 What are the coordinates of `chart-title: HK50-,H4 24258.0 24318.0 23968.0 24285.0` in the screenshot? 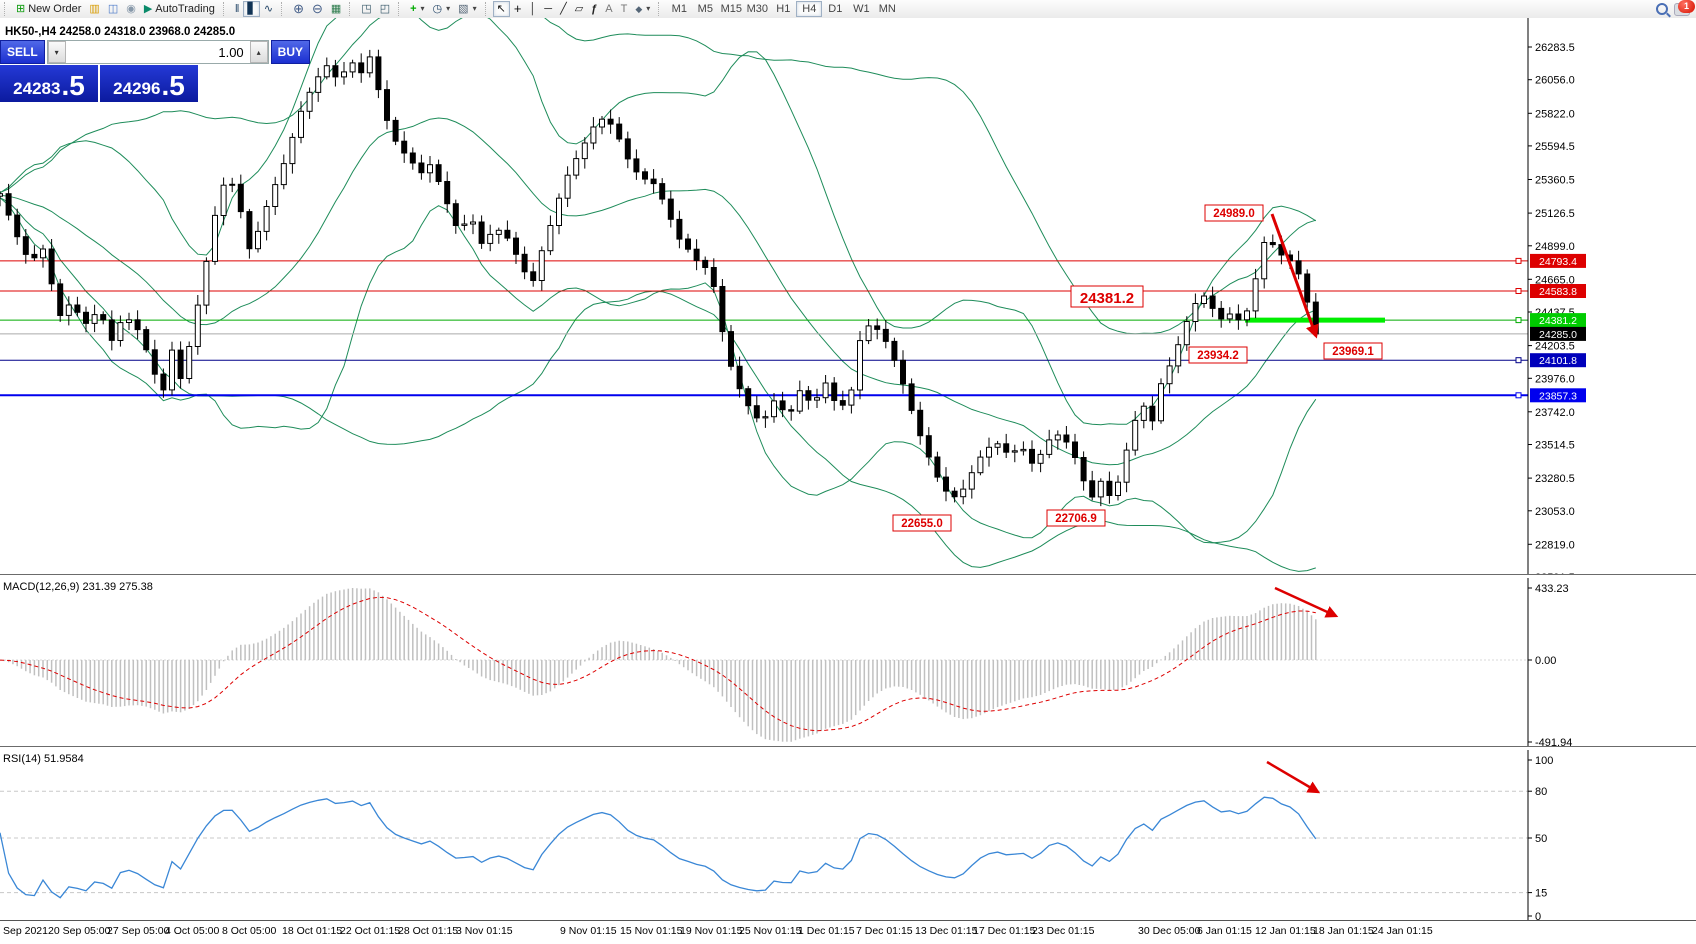 It's located at (120, 32).